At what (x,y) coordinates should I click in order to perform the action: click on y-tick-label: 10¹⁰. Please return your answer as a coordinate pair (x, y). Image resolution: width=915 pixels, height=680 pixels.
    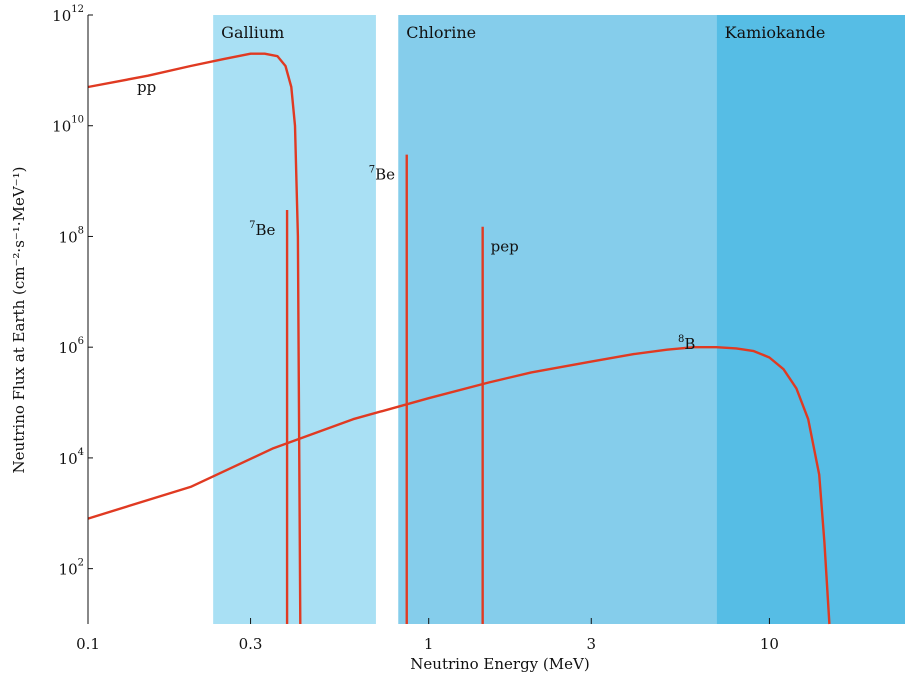
    Looking at the image, I should click on (68, 125).